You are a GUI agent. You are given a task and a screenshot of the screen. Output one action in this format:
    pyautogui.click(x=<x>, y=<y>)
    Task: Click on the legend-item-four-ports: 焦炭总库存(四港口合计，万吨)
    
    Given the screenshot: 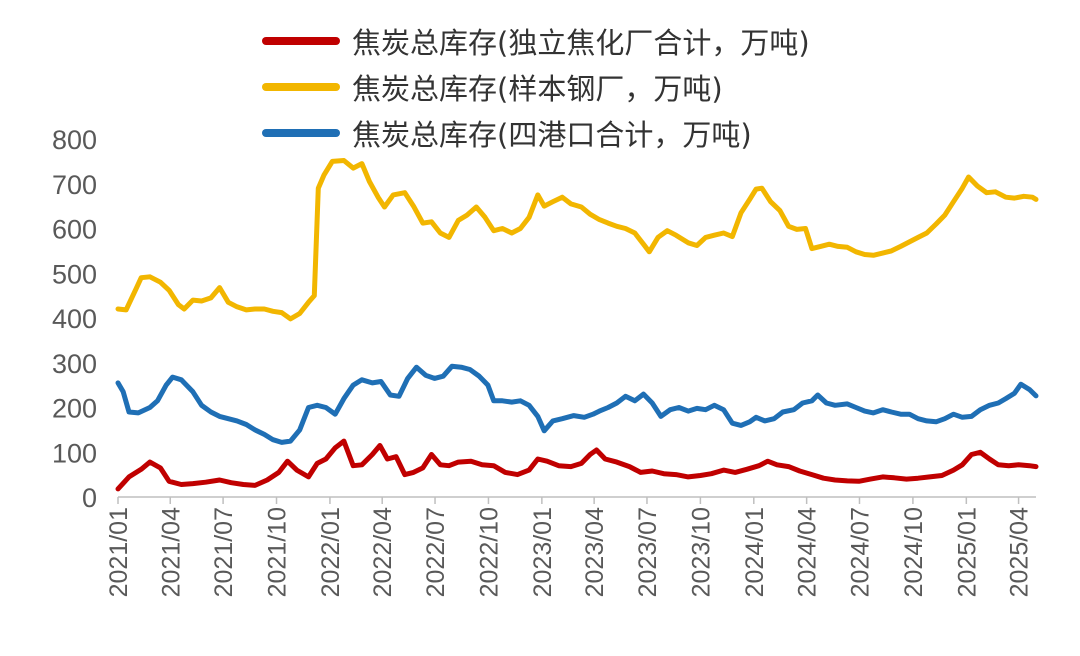 What is the action you would take?
    pyautogui.click(x=536, y=133)
    